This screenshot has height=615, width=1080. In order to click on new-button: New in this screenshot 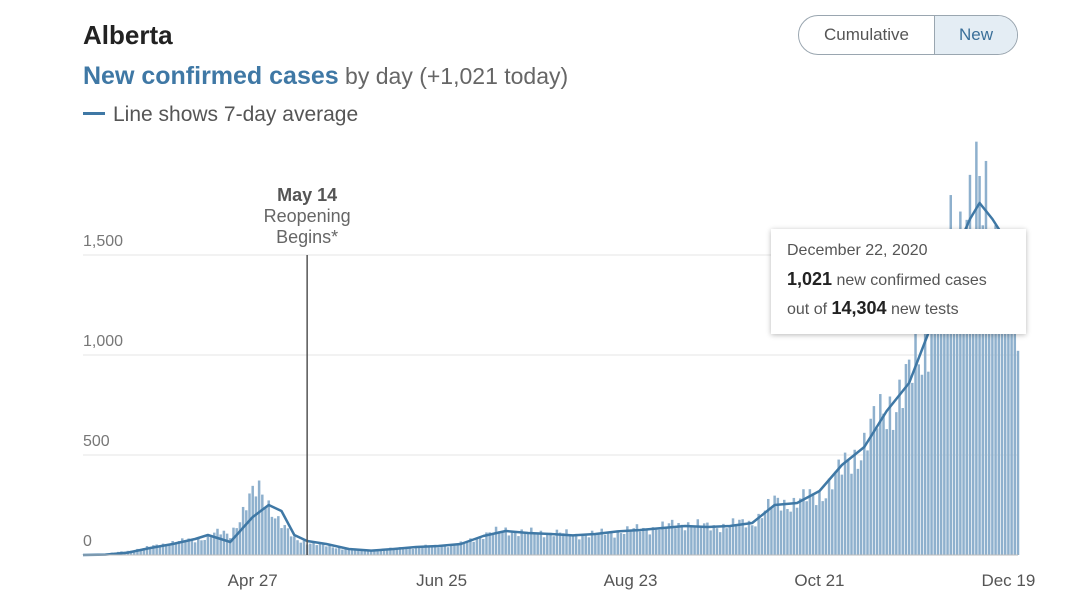, I will do `click(975, 35)`.